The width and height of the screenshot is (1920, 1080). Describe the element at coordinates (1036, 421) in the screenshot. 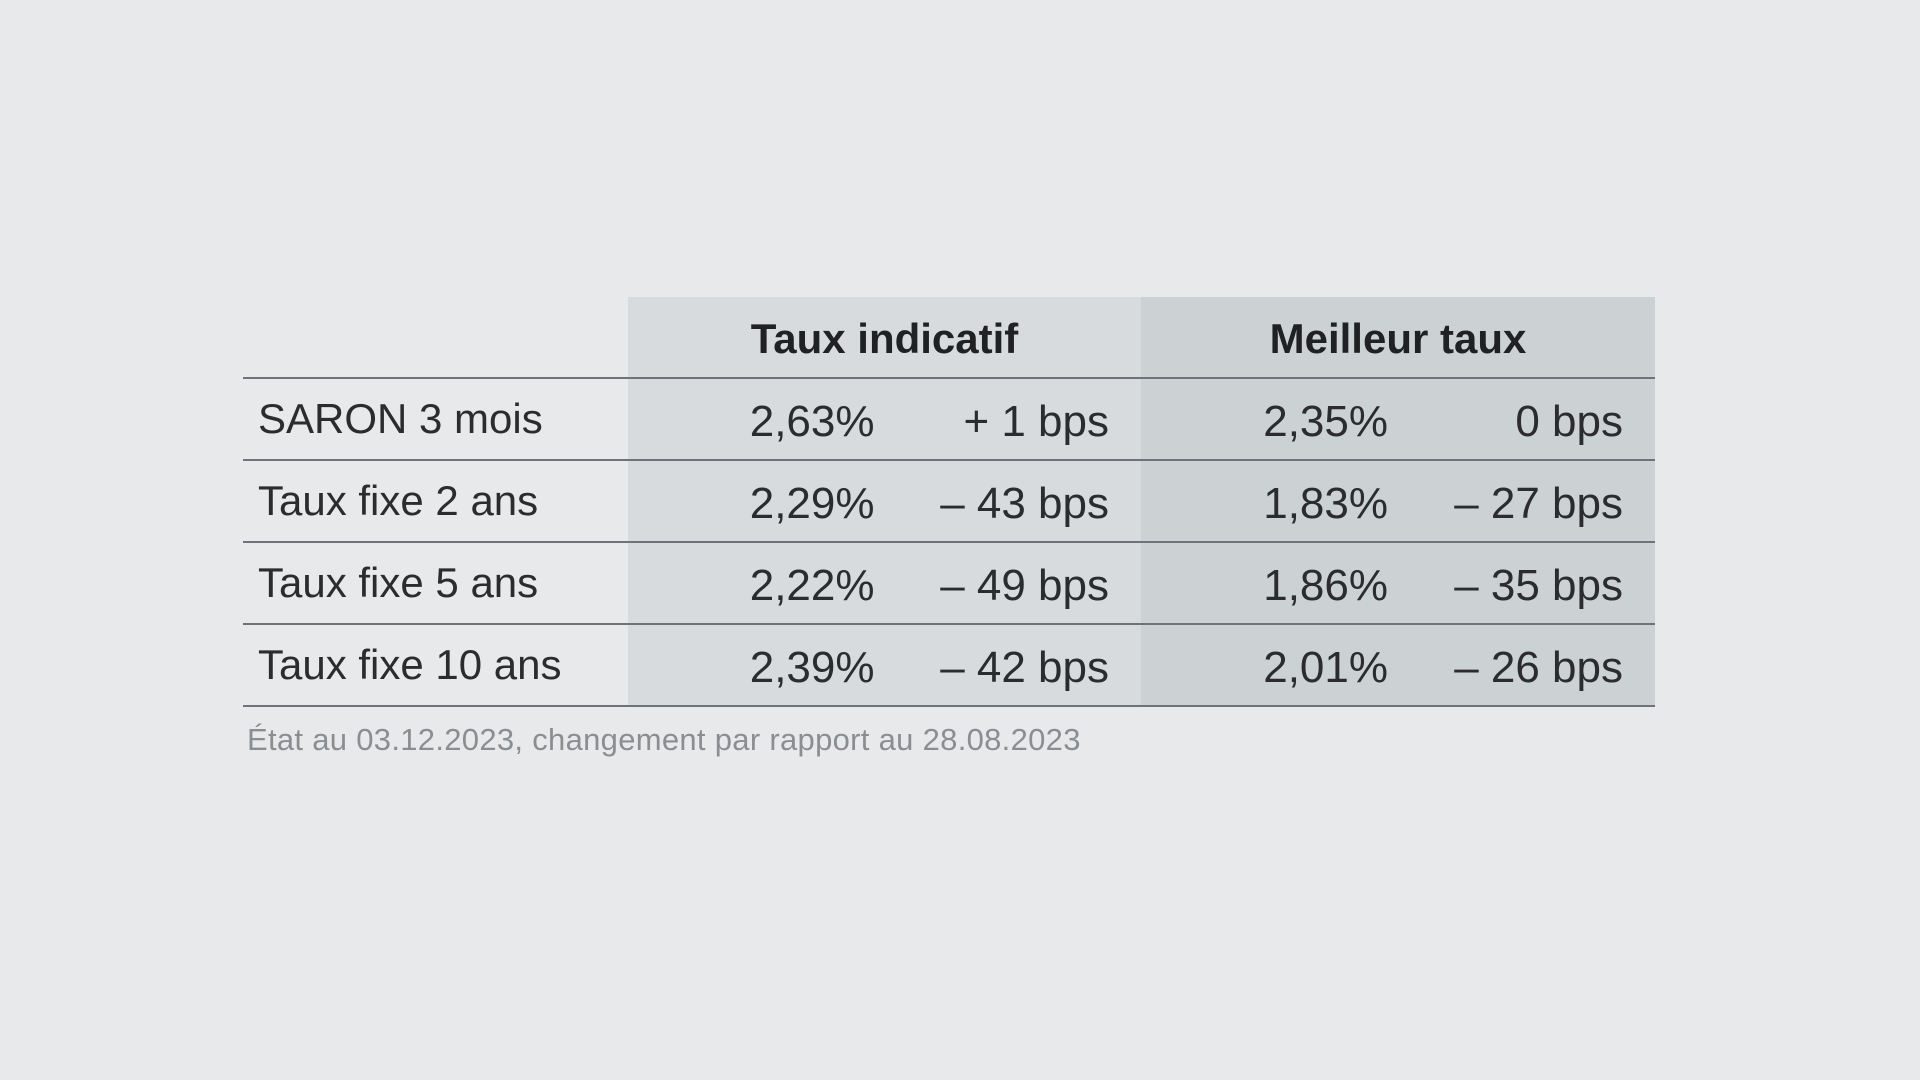

I see `indicatif-change: + 1 bps` at that location.